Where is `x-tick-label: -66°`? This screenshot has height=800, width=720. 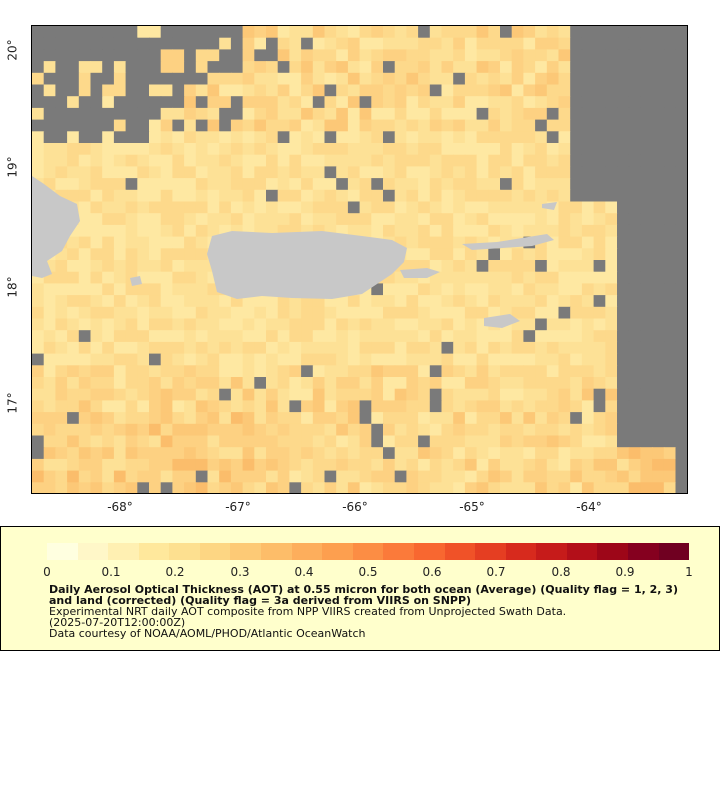
x-tick-label: -66° is located at coordinates (355, 507).